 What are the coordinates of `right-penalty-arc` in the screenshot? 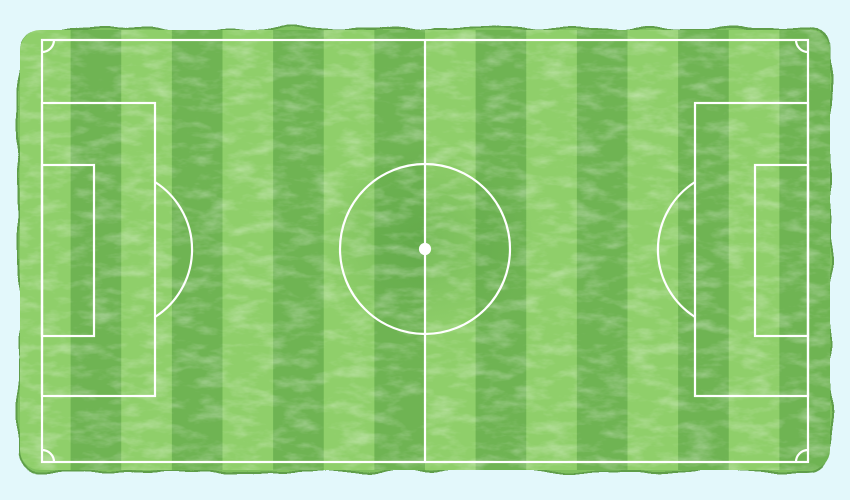 It's located at (676, 249).